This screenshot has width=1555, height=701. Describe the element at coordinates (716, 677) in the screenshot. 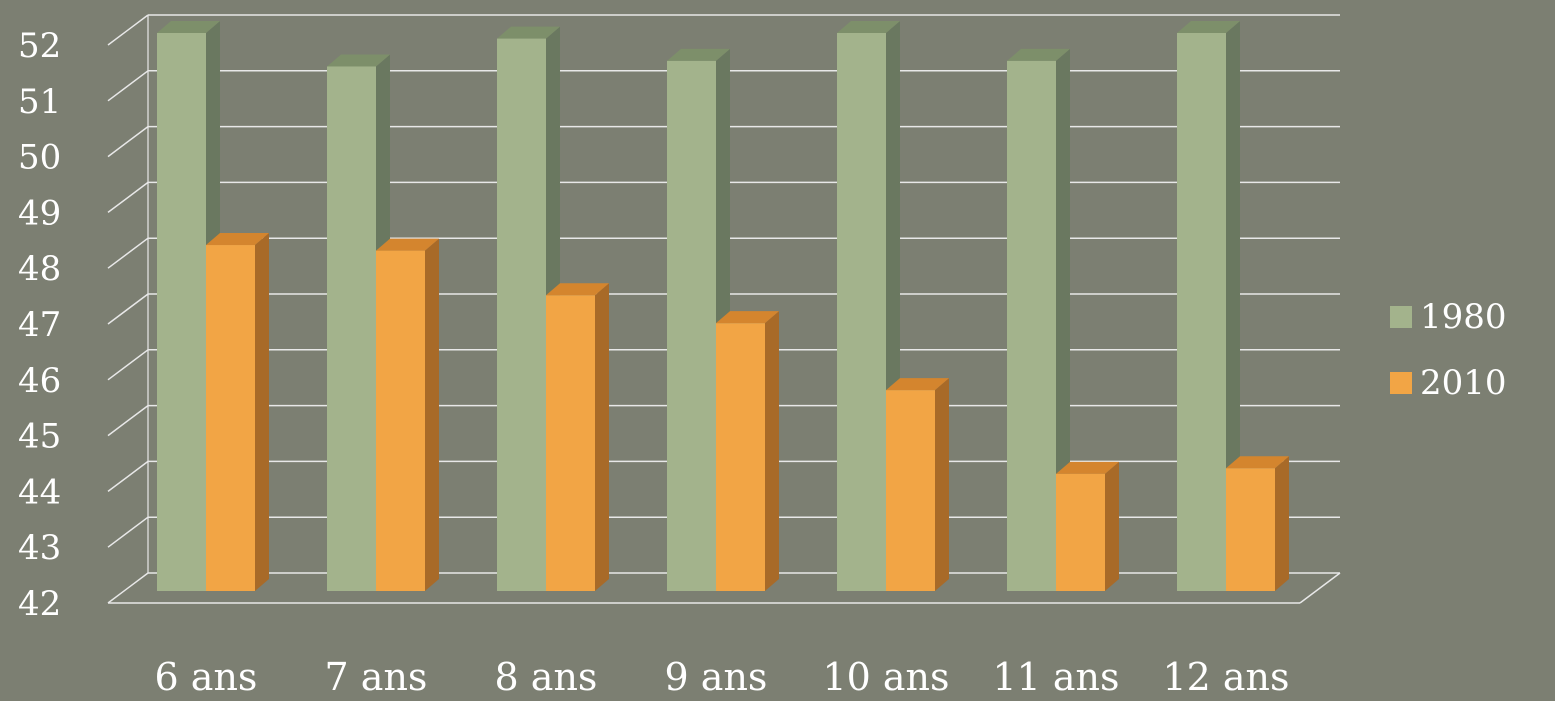

I see `x-category-label: 9 ans` at that location.